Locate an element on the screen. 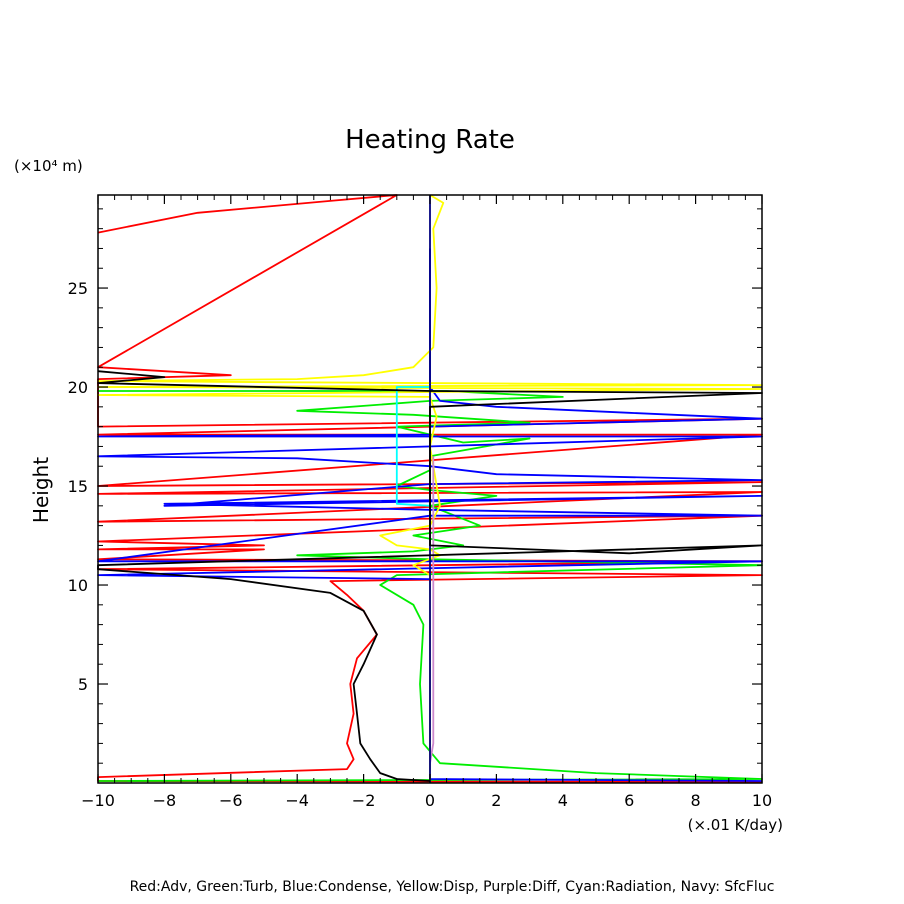 Image resolution: width=904 pixels, height=904 pixels. y-axis-label: Height is located at coordinates (41, 490).